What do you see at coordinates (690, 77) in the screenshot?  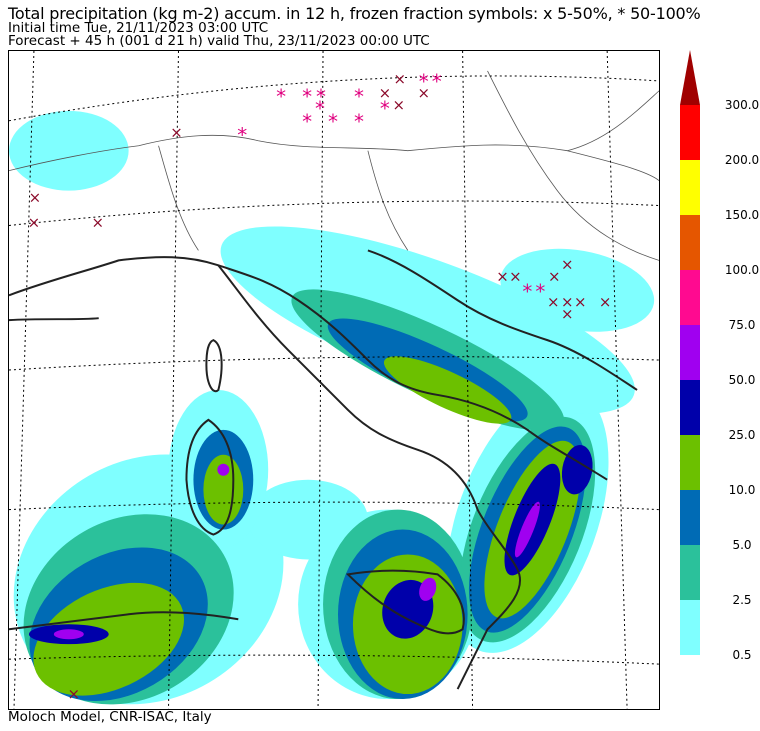 I see `colorbar-extend-arrow` at bounding box center [690, 77].